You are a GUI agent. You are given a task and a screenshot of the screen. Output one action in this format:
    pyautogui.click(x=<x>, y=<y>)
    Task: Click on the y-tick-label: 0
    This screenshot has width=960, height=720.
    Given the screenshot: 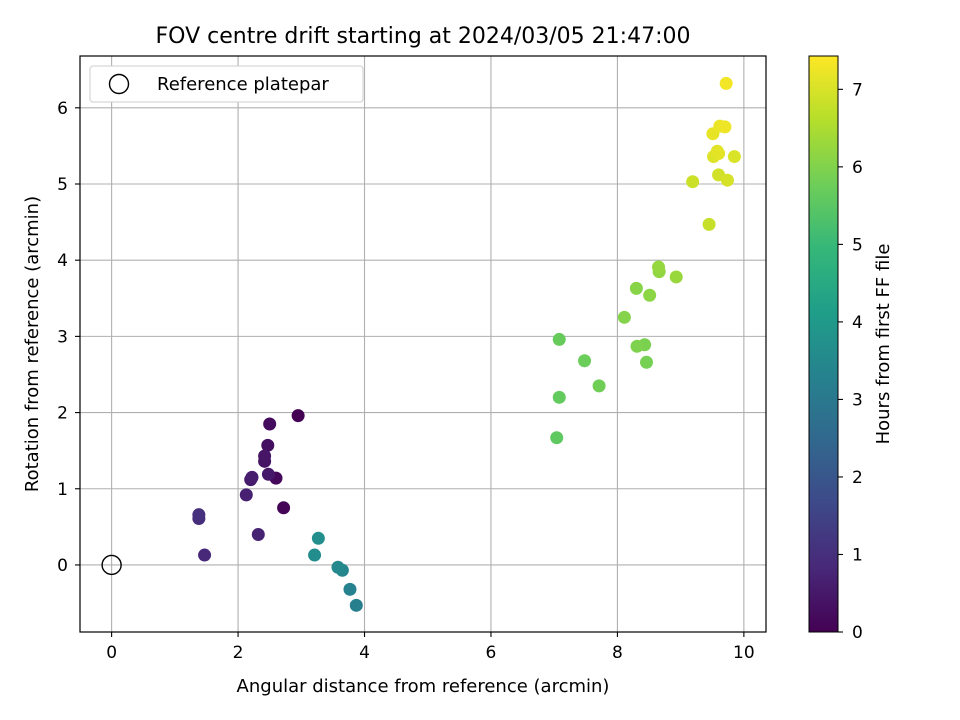 What is the action you would take?
    pyautogui.click(x=62, y=566)
    